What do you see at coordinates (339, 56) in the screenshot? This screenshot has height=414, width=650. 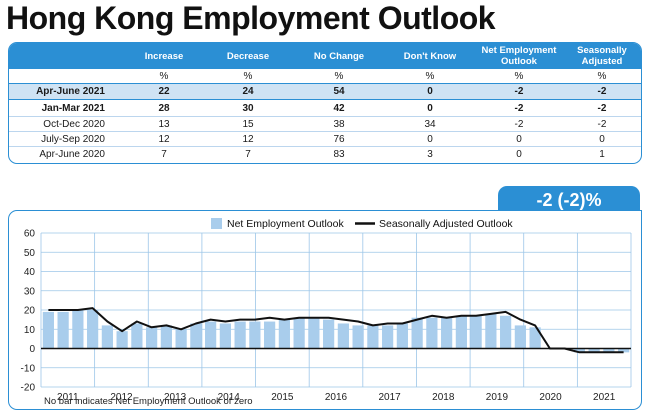 I see `header-no-change: No Change` at bounding box center [339, 56].